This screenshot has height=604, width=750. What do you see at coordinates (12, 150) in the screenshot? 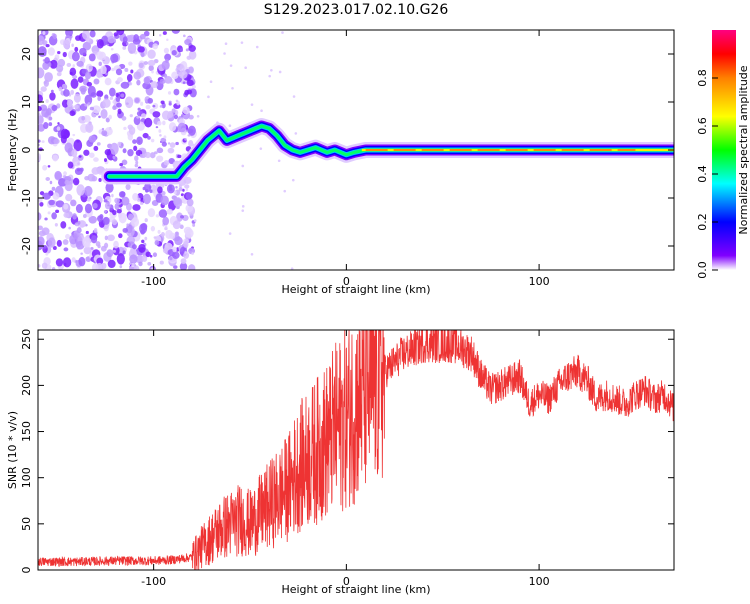
I see `spectrogram-ylabel: Frequency (Hz)` at bounding box center [12, 150].